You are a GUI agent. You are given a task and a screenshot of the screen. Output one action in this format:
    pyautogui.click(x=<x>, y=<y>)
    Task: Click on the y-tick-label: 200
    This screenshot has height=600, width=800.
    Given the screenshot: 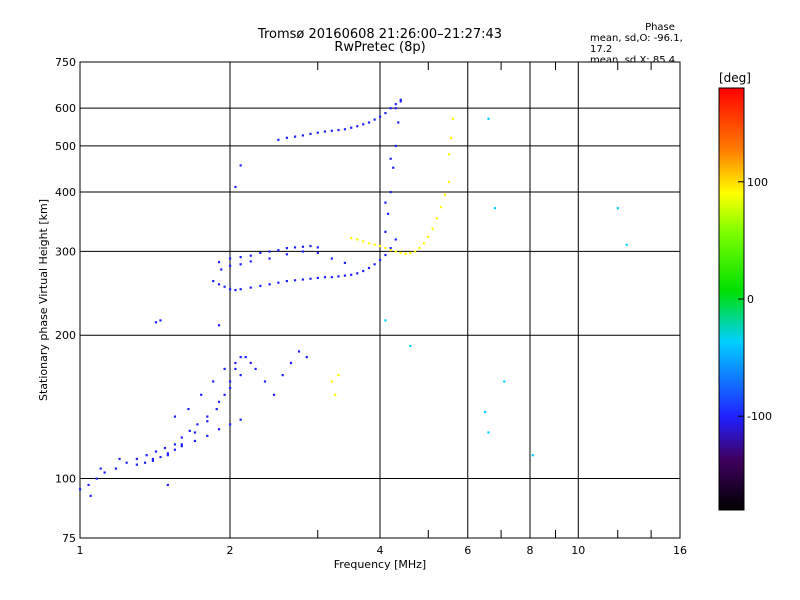 What is the action you would take?
    pyautogui.click(x=65, y=335)
    